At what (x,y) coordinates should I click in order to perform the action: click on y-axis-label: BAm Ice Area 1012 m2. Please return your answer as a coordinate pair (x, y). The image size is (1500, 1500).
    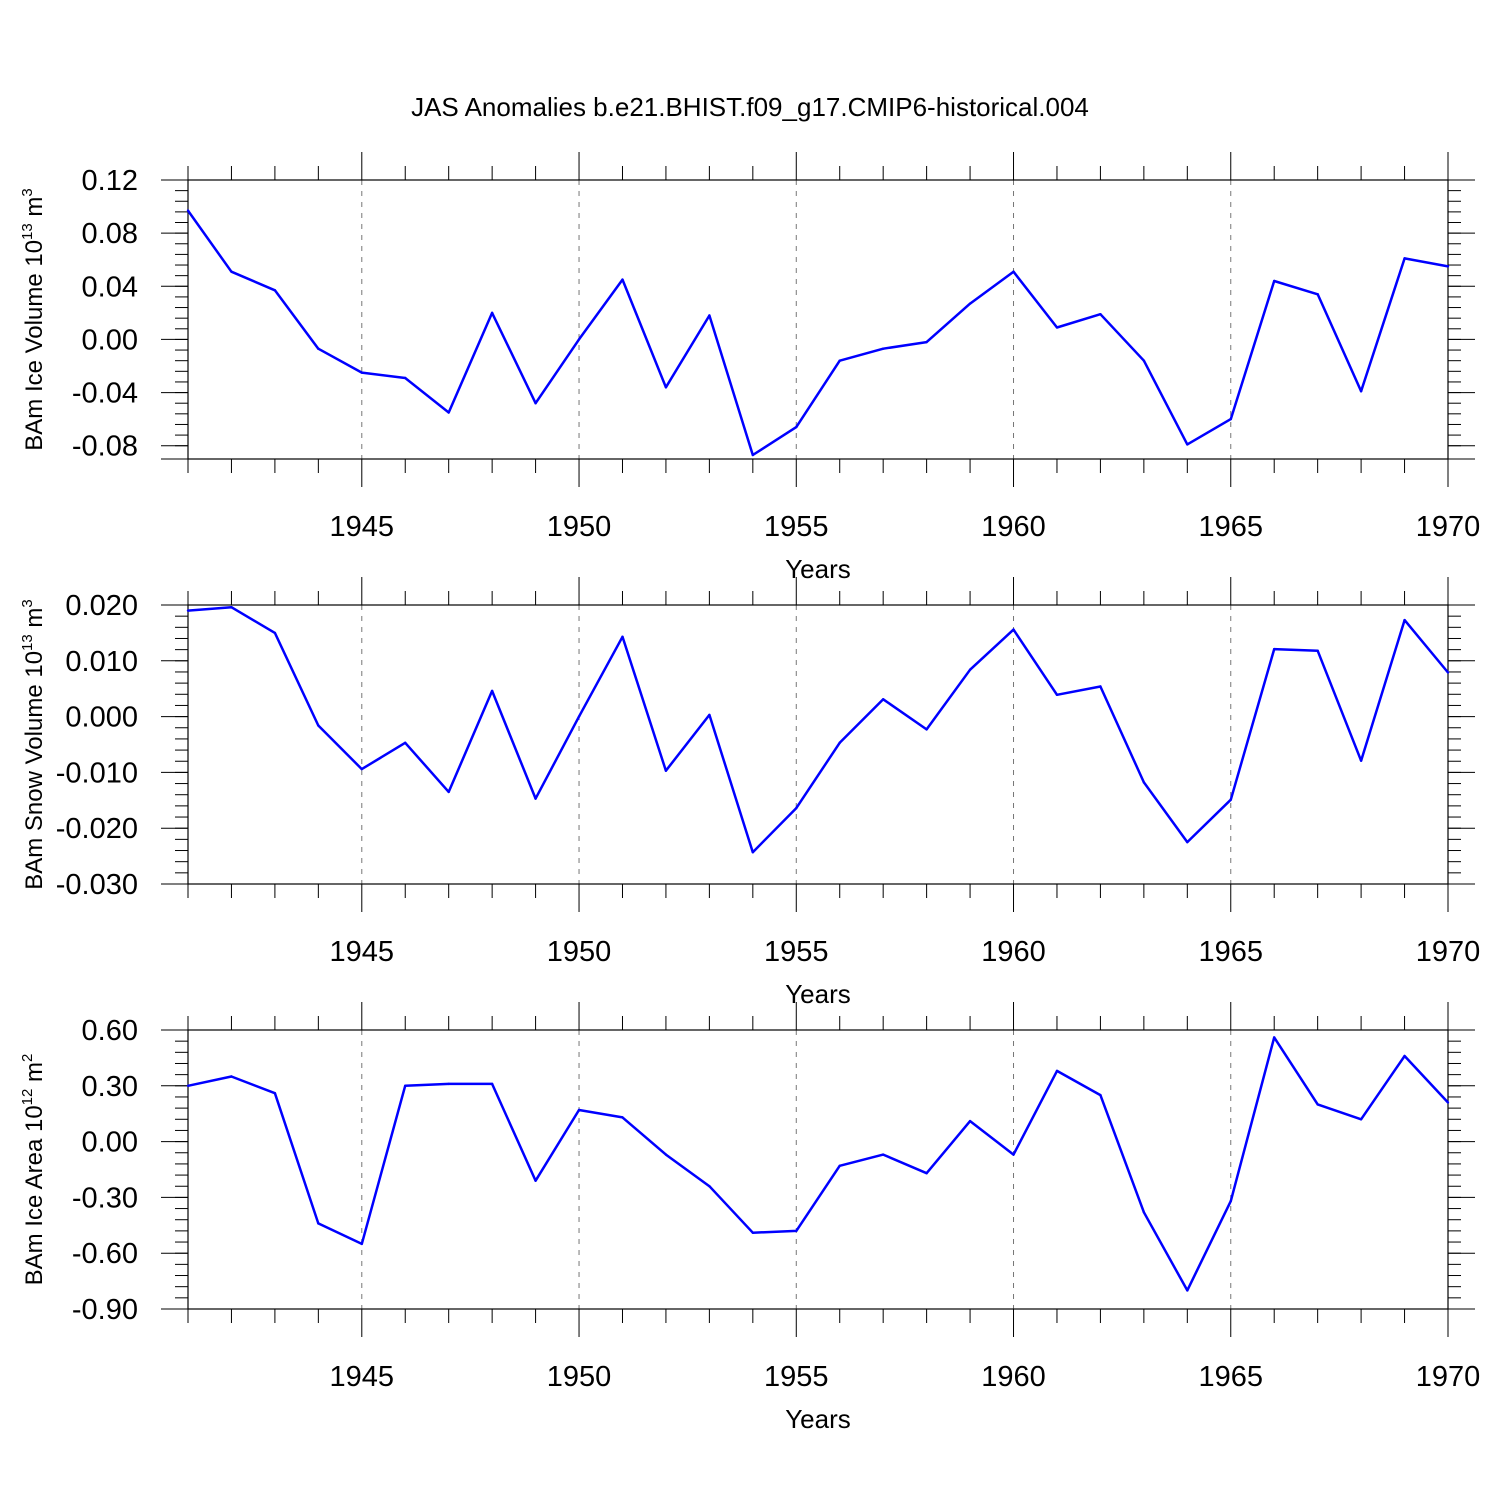
    Looking at the image, I should click on (33, 1170).